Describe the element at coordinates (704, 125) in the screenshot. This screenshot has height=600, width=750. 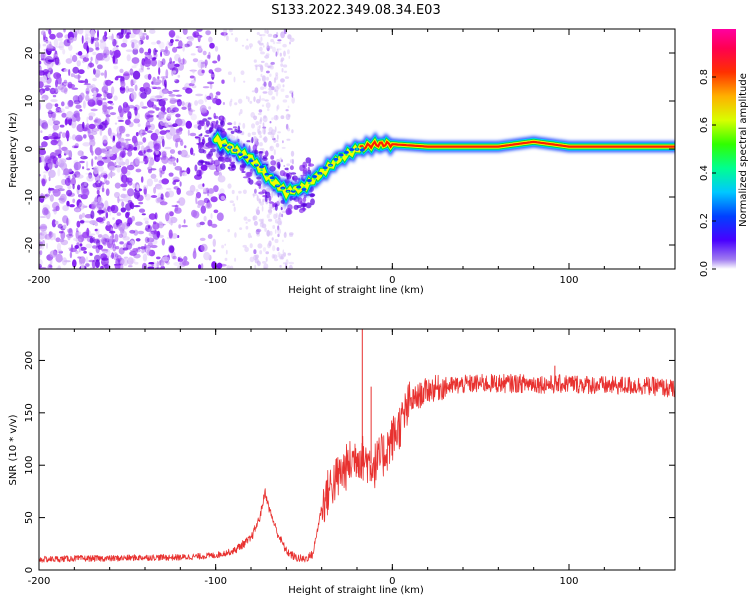
I see `colorbar-tick-label: 0.6` at that location.